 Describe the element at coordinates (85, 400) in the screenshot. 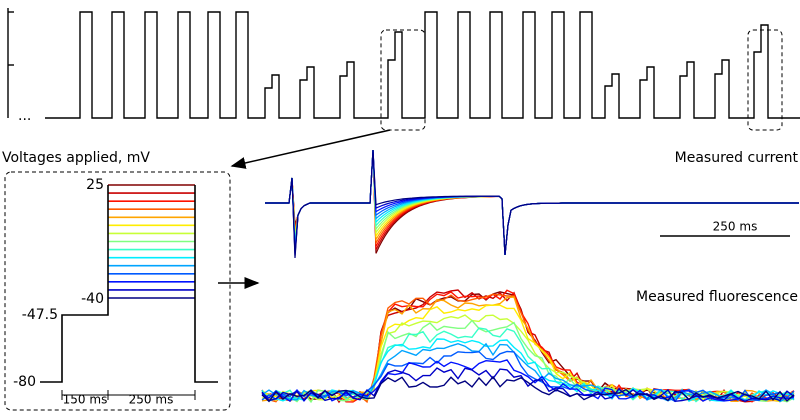

I see `duration-label: 150 ms` at that location.